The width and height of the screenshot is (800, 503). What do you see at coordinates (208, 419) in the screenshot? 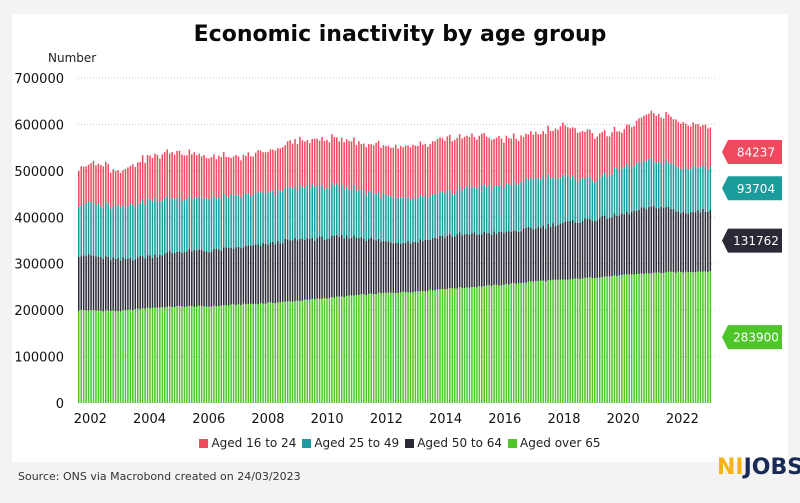
I see `x-tick-label: 2006` at bounding box center [208, 419].